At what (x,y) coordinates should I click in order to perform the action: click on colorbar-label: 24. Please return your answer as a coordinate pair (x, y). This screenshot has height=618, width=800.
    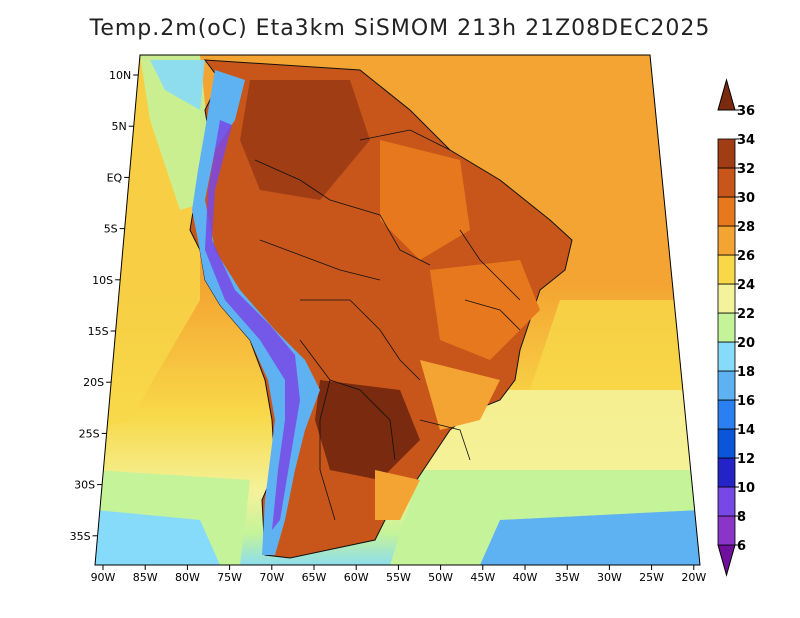
    Looking at the image, I should click on (746, 285).